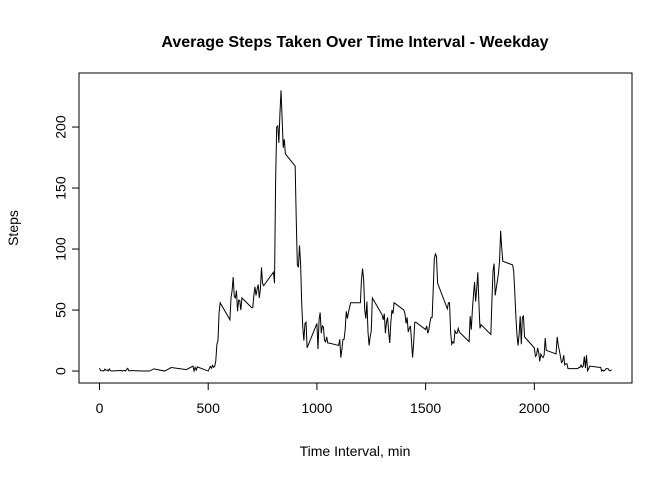  Describe the element at coordinates (61, 371) in the screenshot. I see `y-tick-label: 0` at that location.